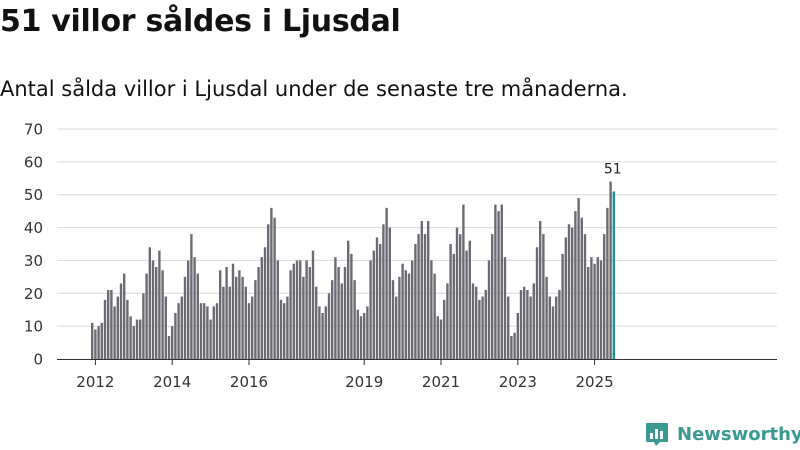 This screenshot has width=800, height=450. What do you see at coordinates (364, 382) in the screenshot?
I see `x-tick-label: 2019` at bounding box center [364, 382].